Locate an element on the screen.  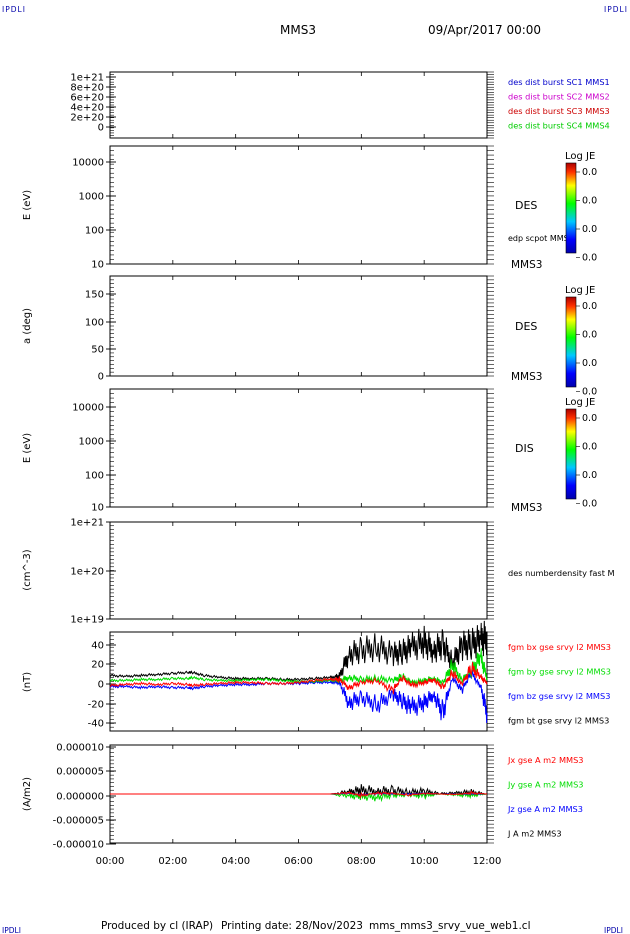
bottom-left-logo: IPDLI is located at coordinates (11, 930).